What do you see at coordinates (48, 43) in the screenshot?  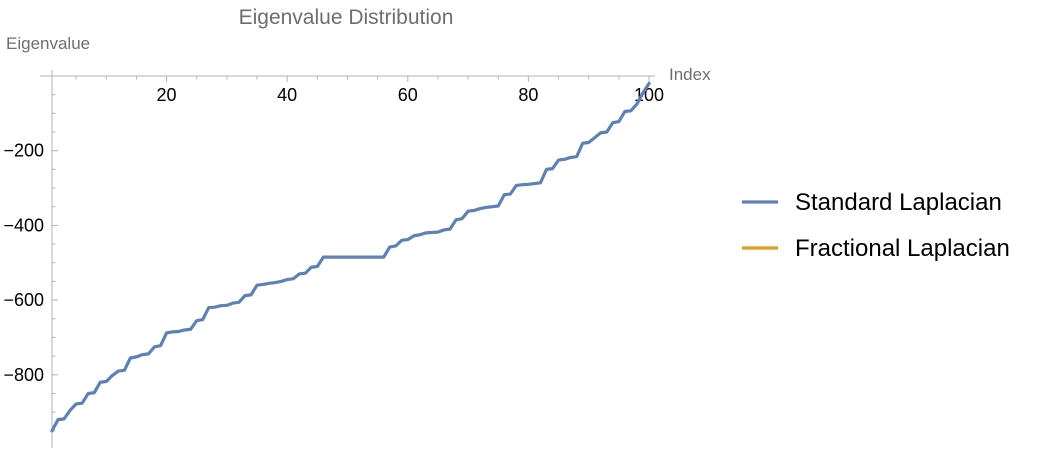 I see `y-axis-label: Eigenvalue` at bounding box center [48, 43].